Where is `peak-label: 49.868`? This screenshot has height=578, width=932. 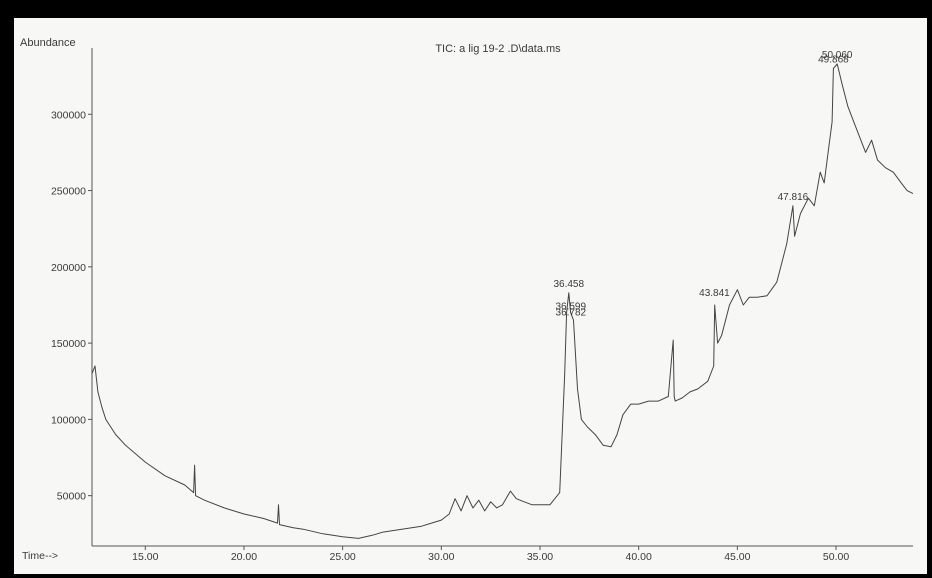 peak-label: 49.868 is located at coordinates (833, 60).